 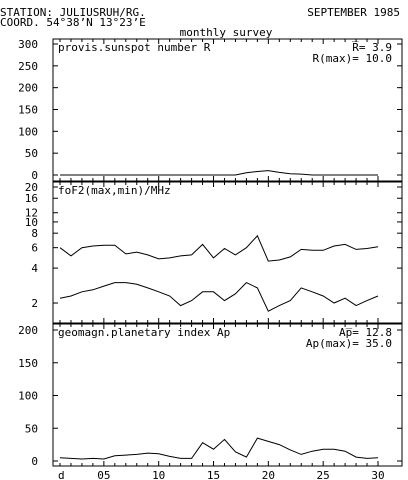 I want to click on station-label: STATION: JULIUSRUH/RG., so click(x=73, y=12).